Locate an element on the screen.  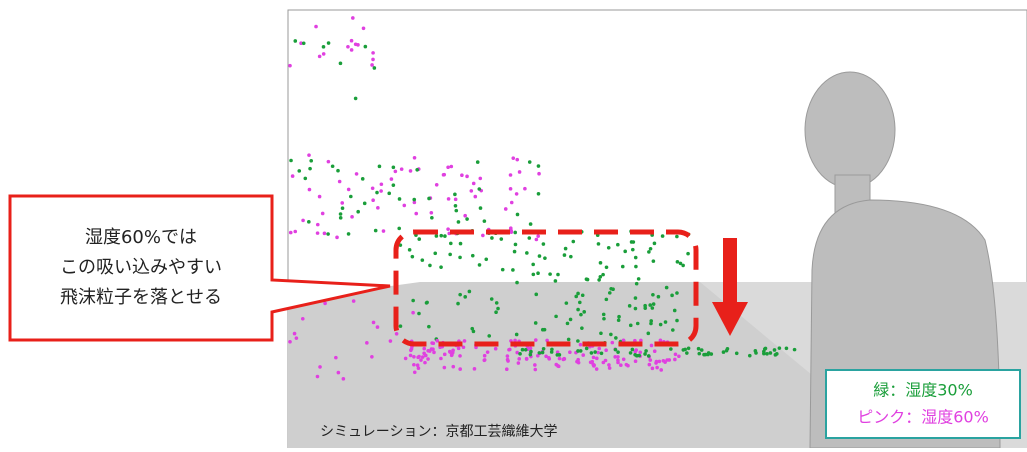
legend: 緑：湿度30% ピンク：湿度60% is located at coordinates (923, 404).